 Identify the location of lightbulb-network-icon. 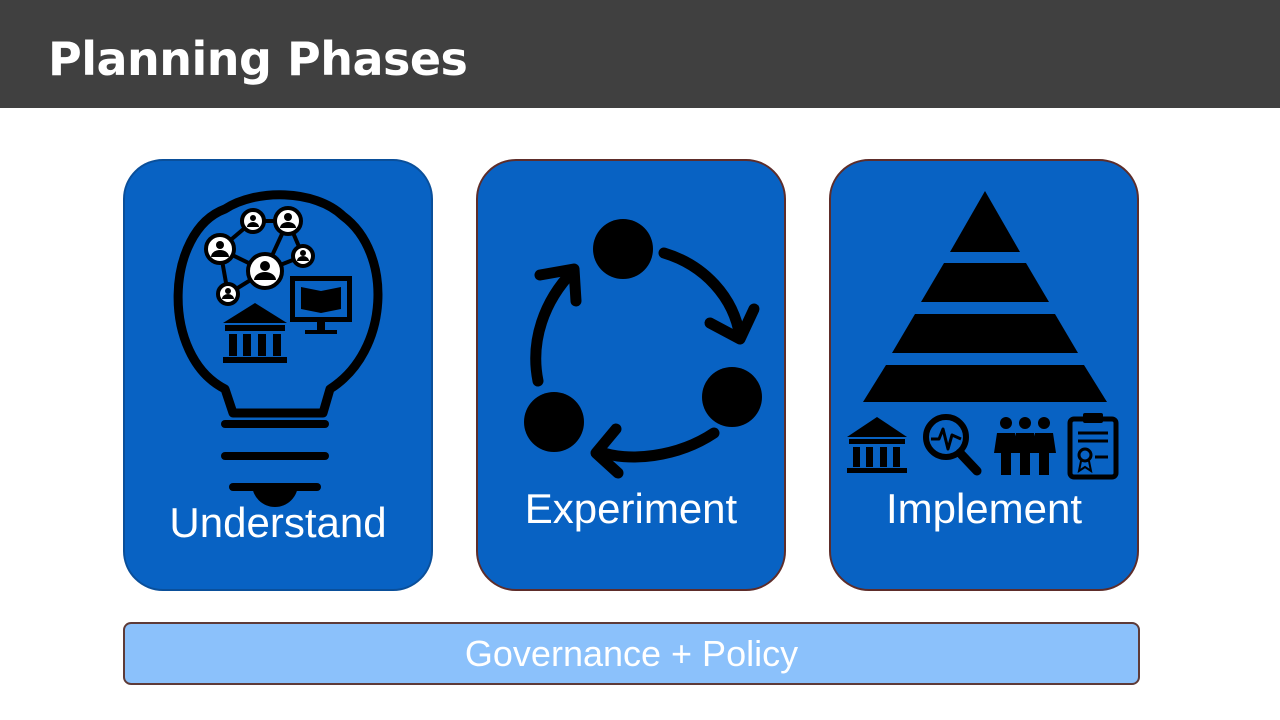
(278, 348).